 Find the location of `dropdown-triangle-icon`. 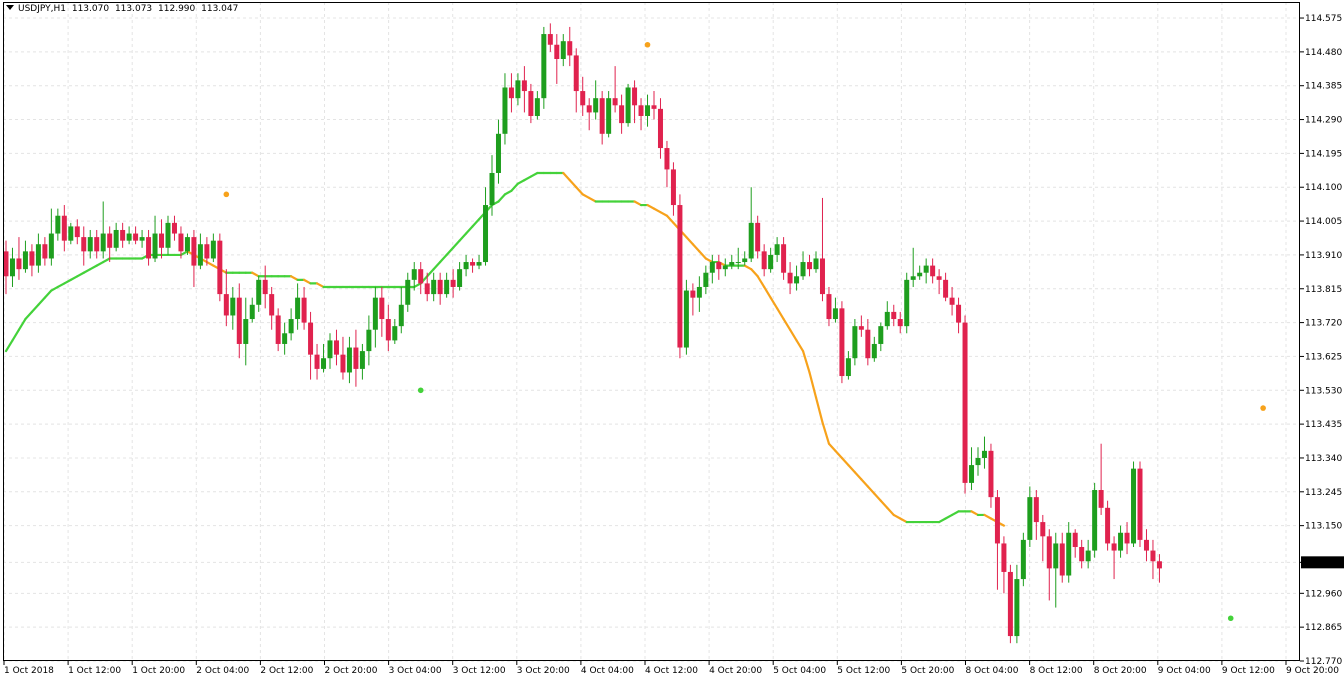

dropdown-triangle-icon is located at coordinates (10, 7).